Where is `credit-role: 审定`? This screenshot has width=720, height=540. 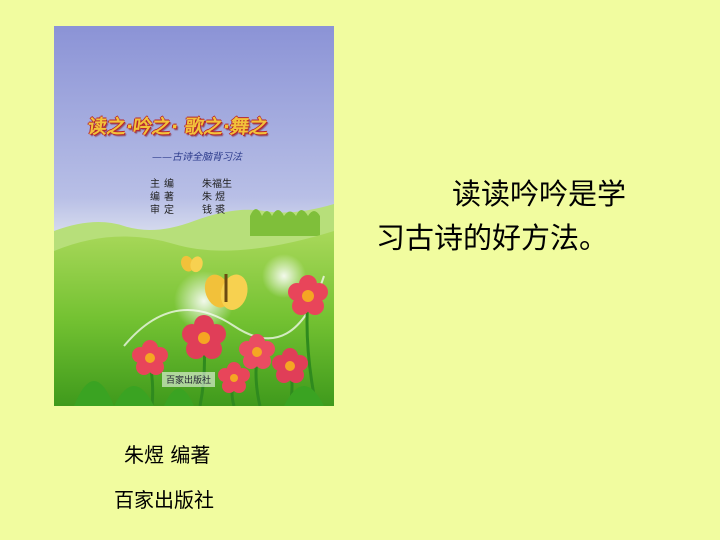 credit-role: 审定 is located at coordinates (164, 210).